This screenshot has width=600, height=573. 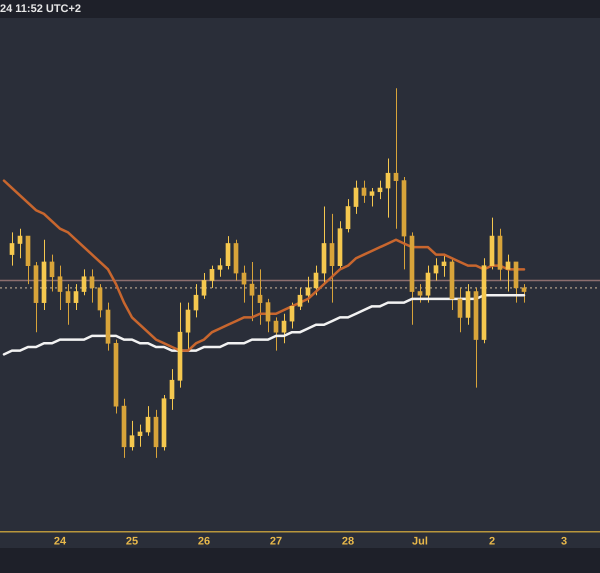 I want to click on x-tick-label: 24, so click(x=60, y=541).